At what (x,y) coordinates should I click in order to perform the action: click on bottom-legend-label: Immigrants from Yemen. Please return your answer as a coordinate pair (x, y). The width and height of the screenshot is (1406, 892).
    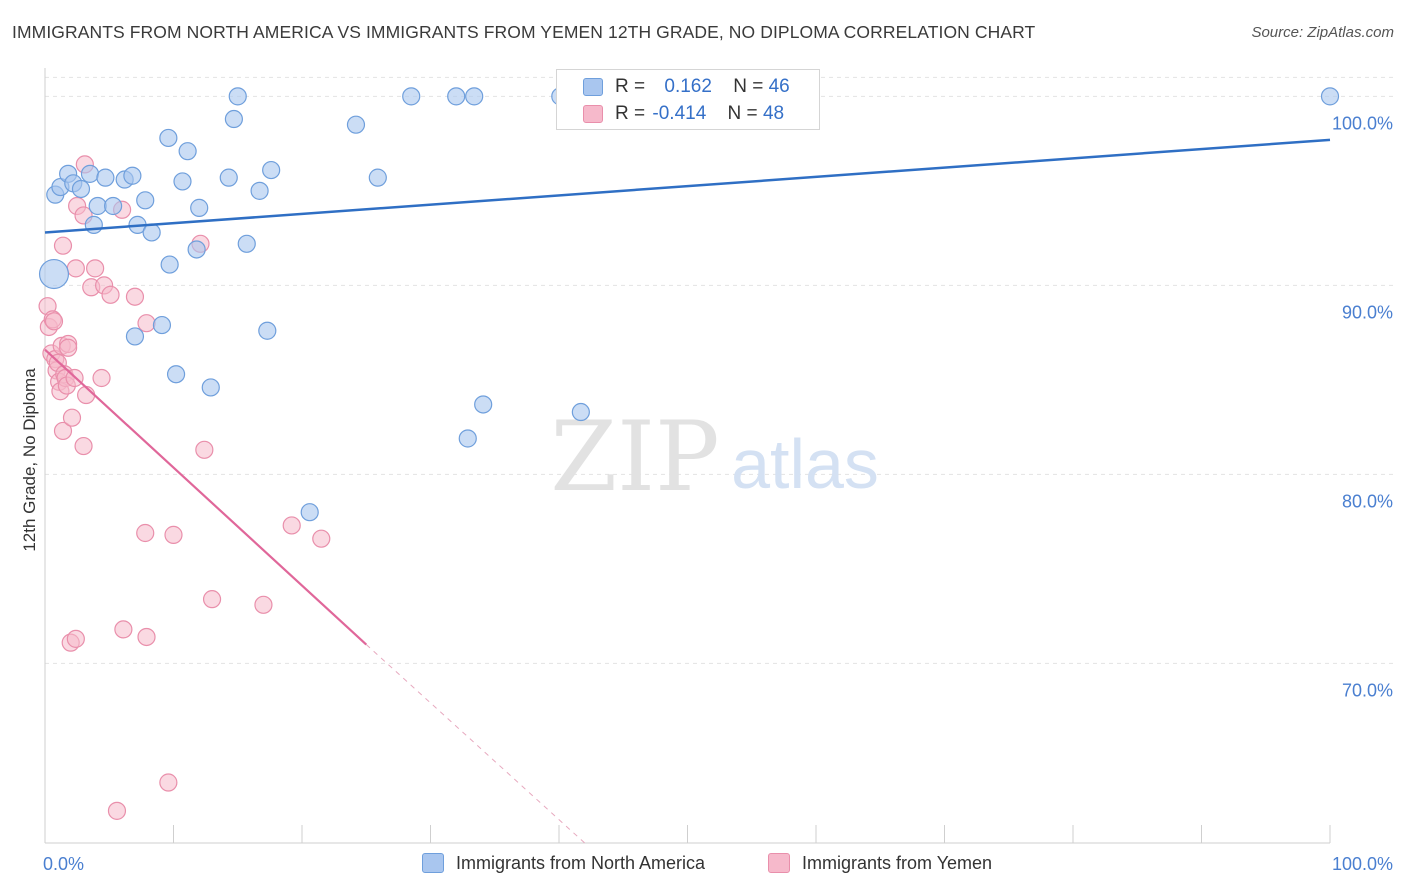
    Looking at the image, I should click on (897, 863).